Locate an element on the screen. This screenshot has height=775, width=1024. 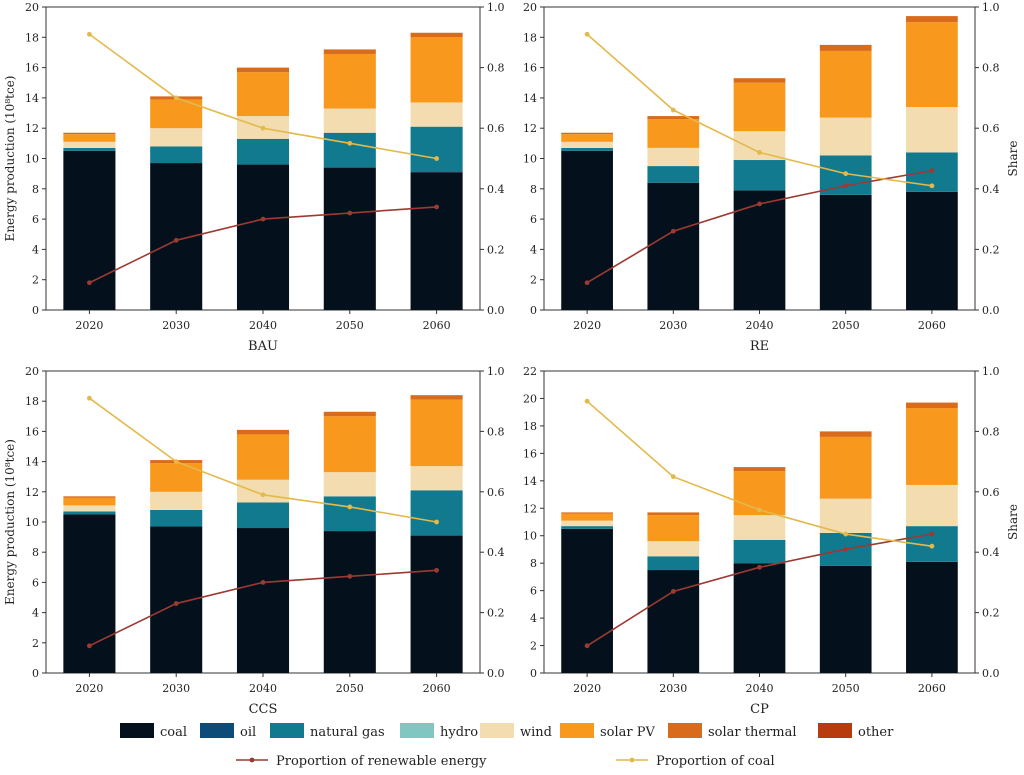
panel-title: CP is located at coordinates (759, 709).